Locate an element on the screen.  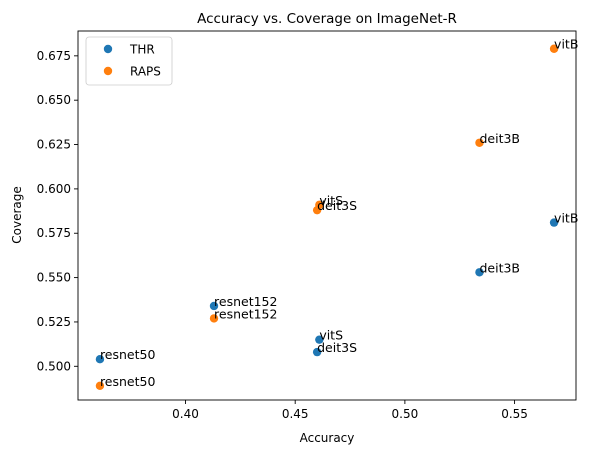
data-point-raps-resnet50 is located at coordinates (100, 386).